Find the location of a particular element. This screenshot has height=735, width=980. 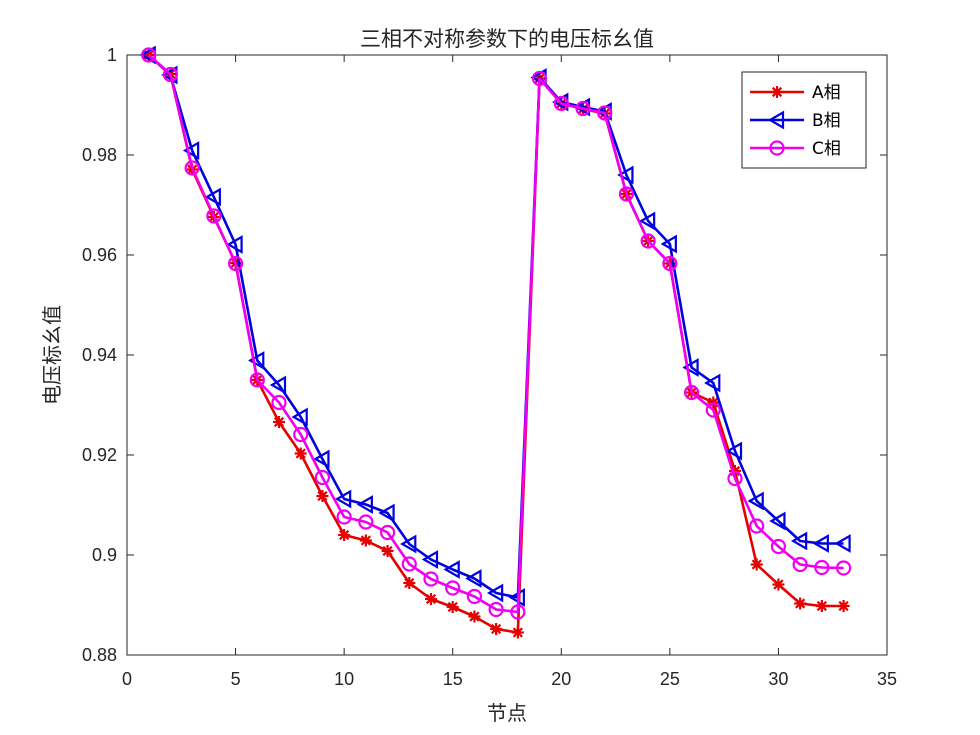

y-tick-label: 0.92 is located at coordinates (99, 455).